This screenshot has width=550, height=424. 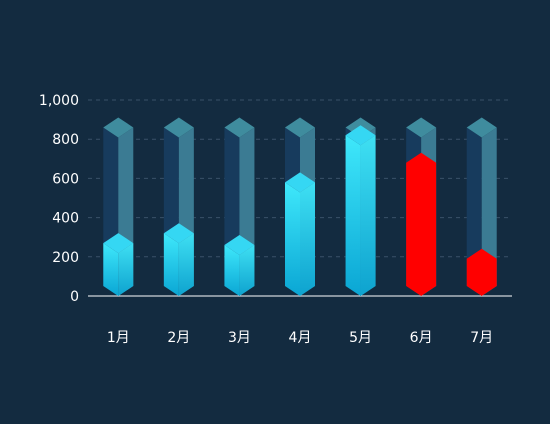 I want to click on bar-group: 2月, so click(x=178, y=231).